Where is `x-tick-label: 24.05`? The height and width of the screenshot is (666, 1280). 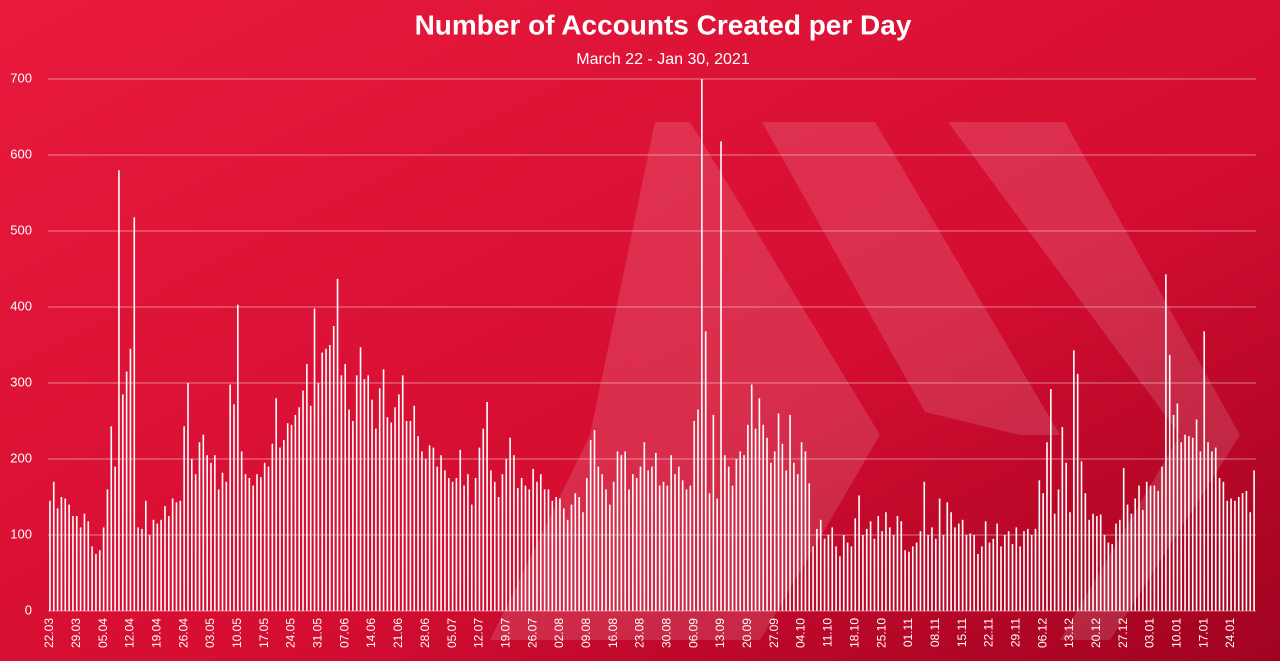
x-tick-label: 24.05 is located at coordinates (291, 633).